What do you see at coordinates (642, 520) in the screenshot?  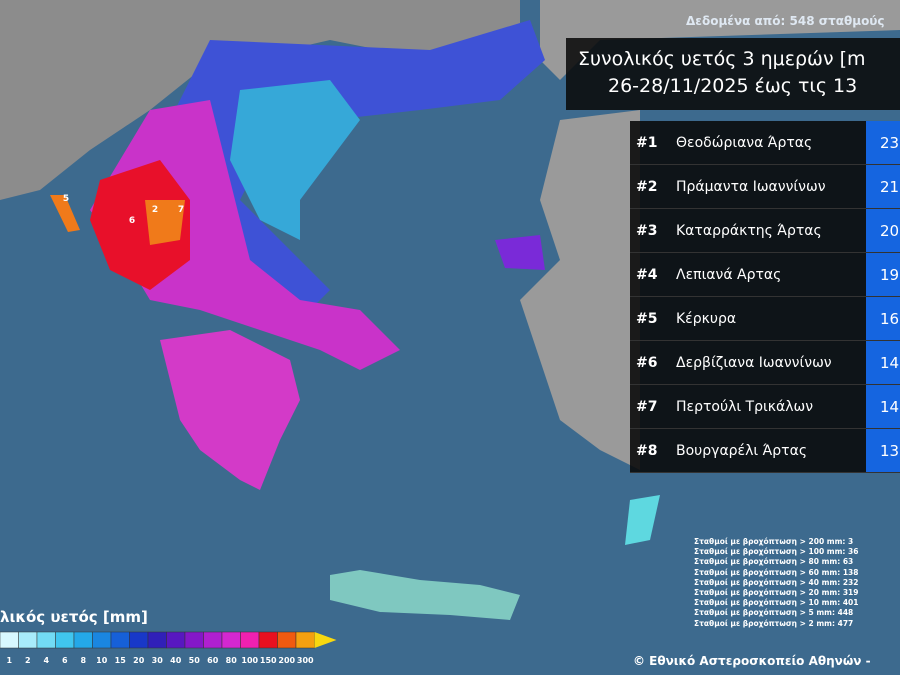 I see `rhodes` at bounding box center [642, 520].